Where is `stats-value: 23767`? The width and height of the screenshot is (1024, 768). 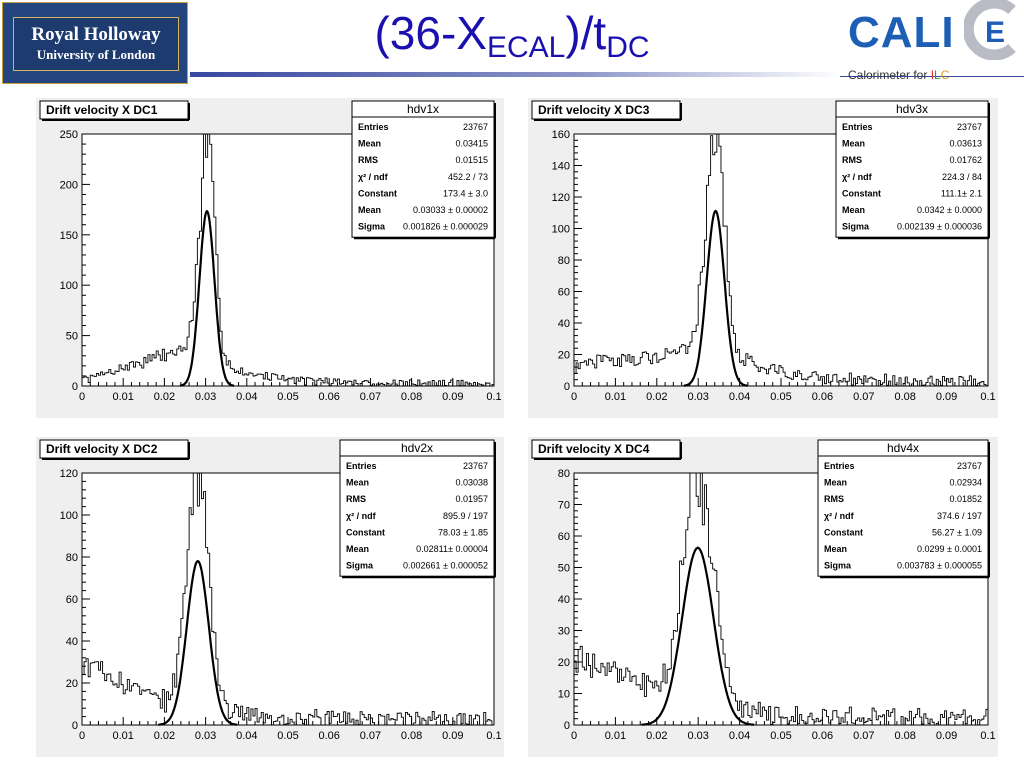
stats-value: 23767 is located at coordinates (475, 127).